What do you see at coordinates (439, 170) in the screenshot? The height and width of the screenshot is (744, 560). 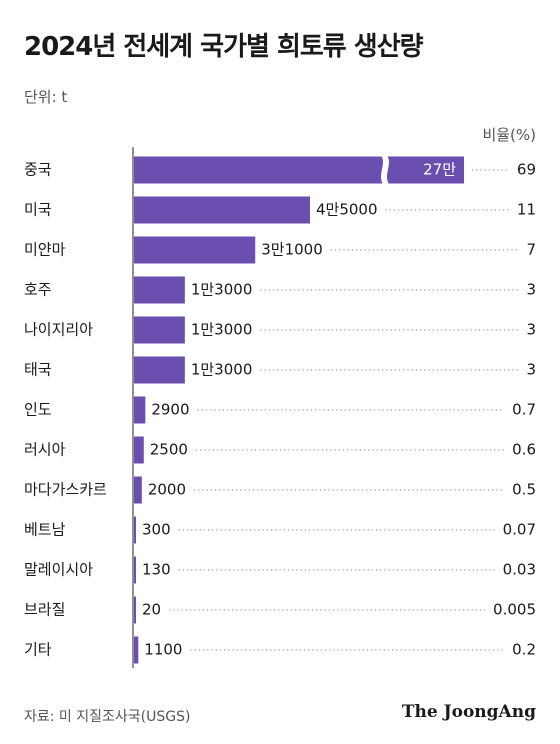 I see `value-label-1: 27만` at bounding box center [439, 170].